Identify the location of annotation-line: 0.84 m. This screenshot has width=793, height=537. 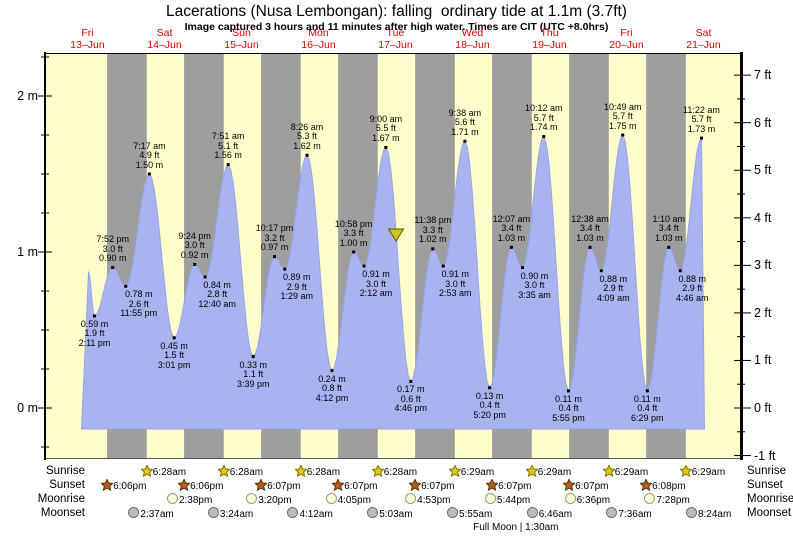
(217, 284).